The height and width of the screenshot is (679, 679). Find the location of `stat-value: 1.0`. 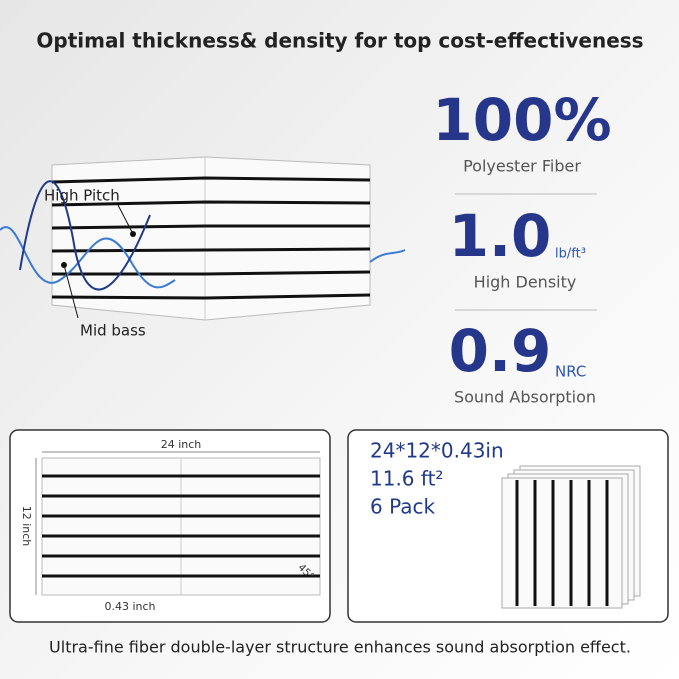

stat-value: 1.0 is located at coordinates (500, 236).